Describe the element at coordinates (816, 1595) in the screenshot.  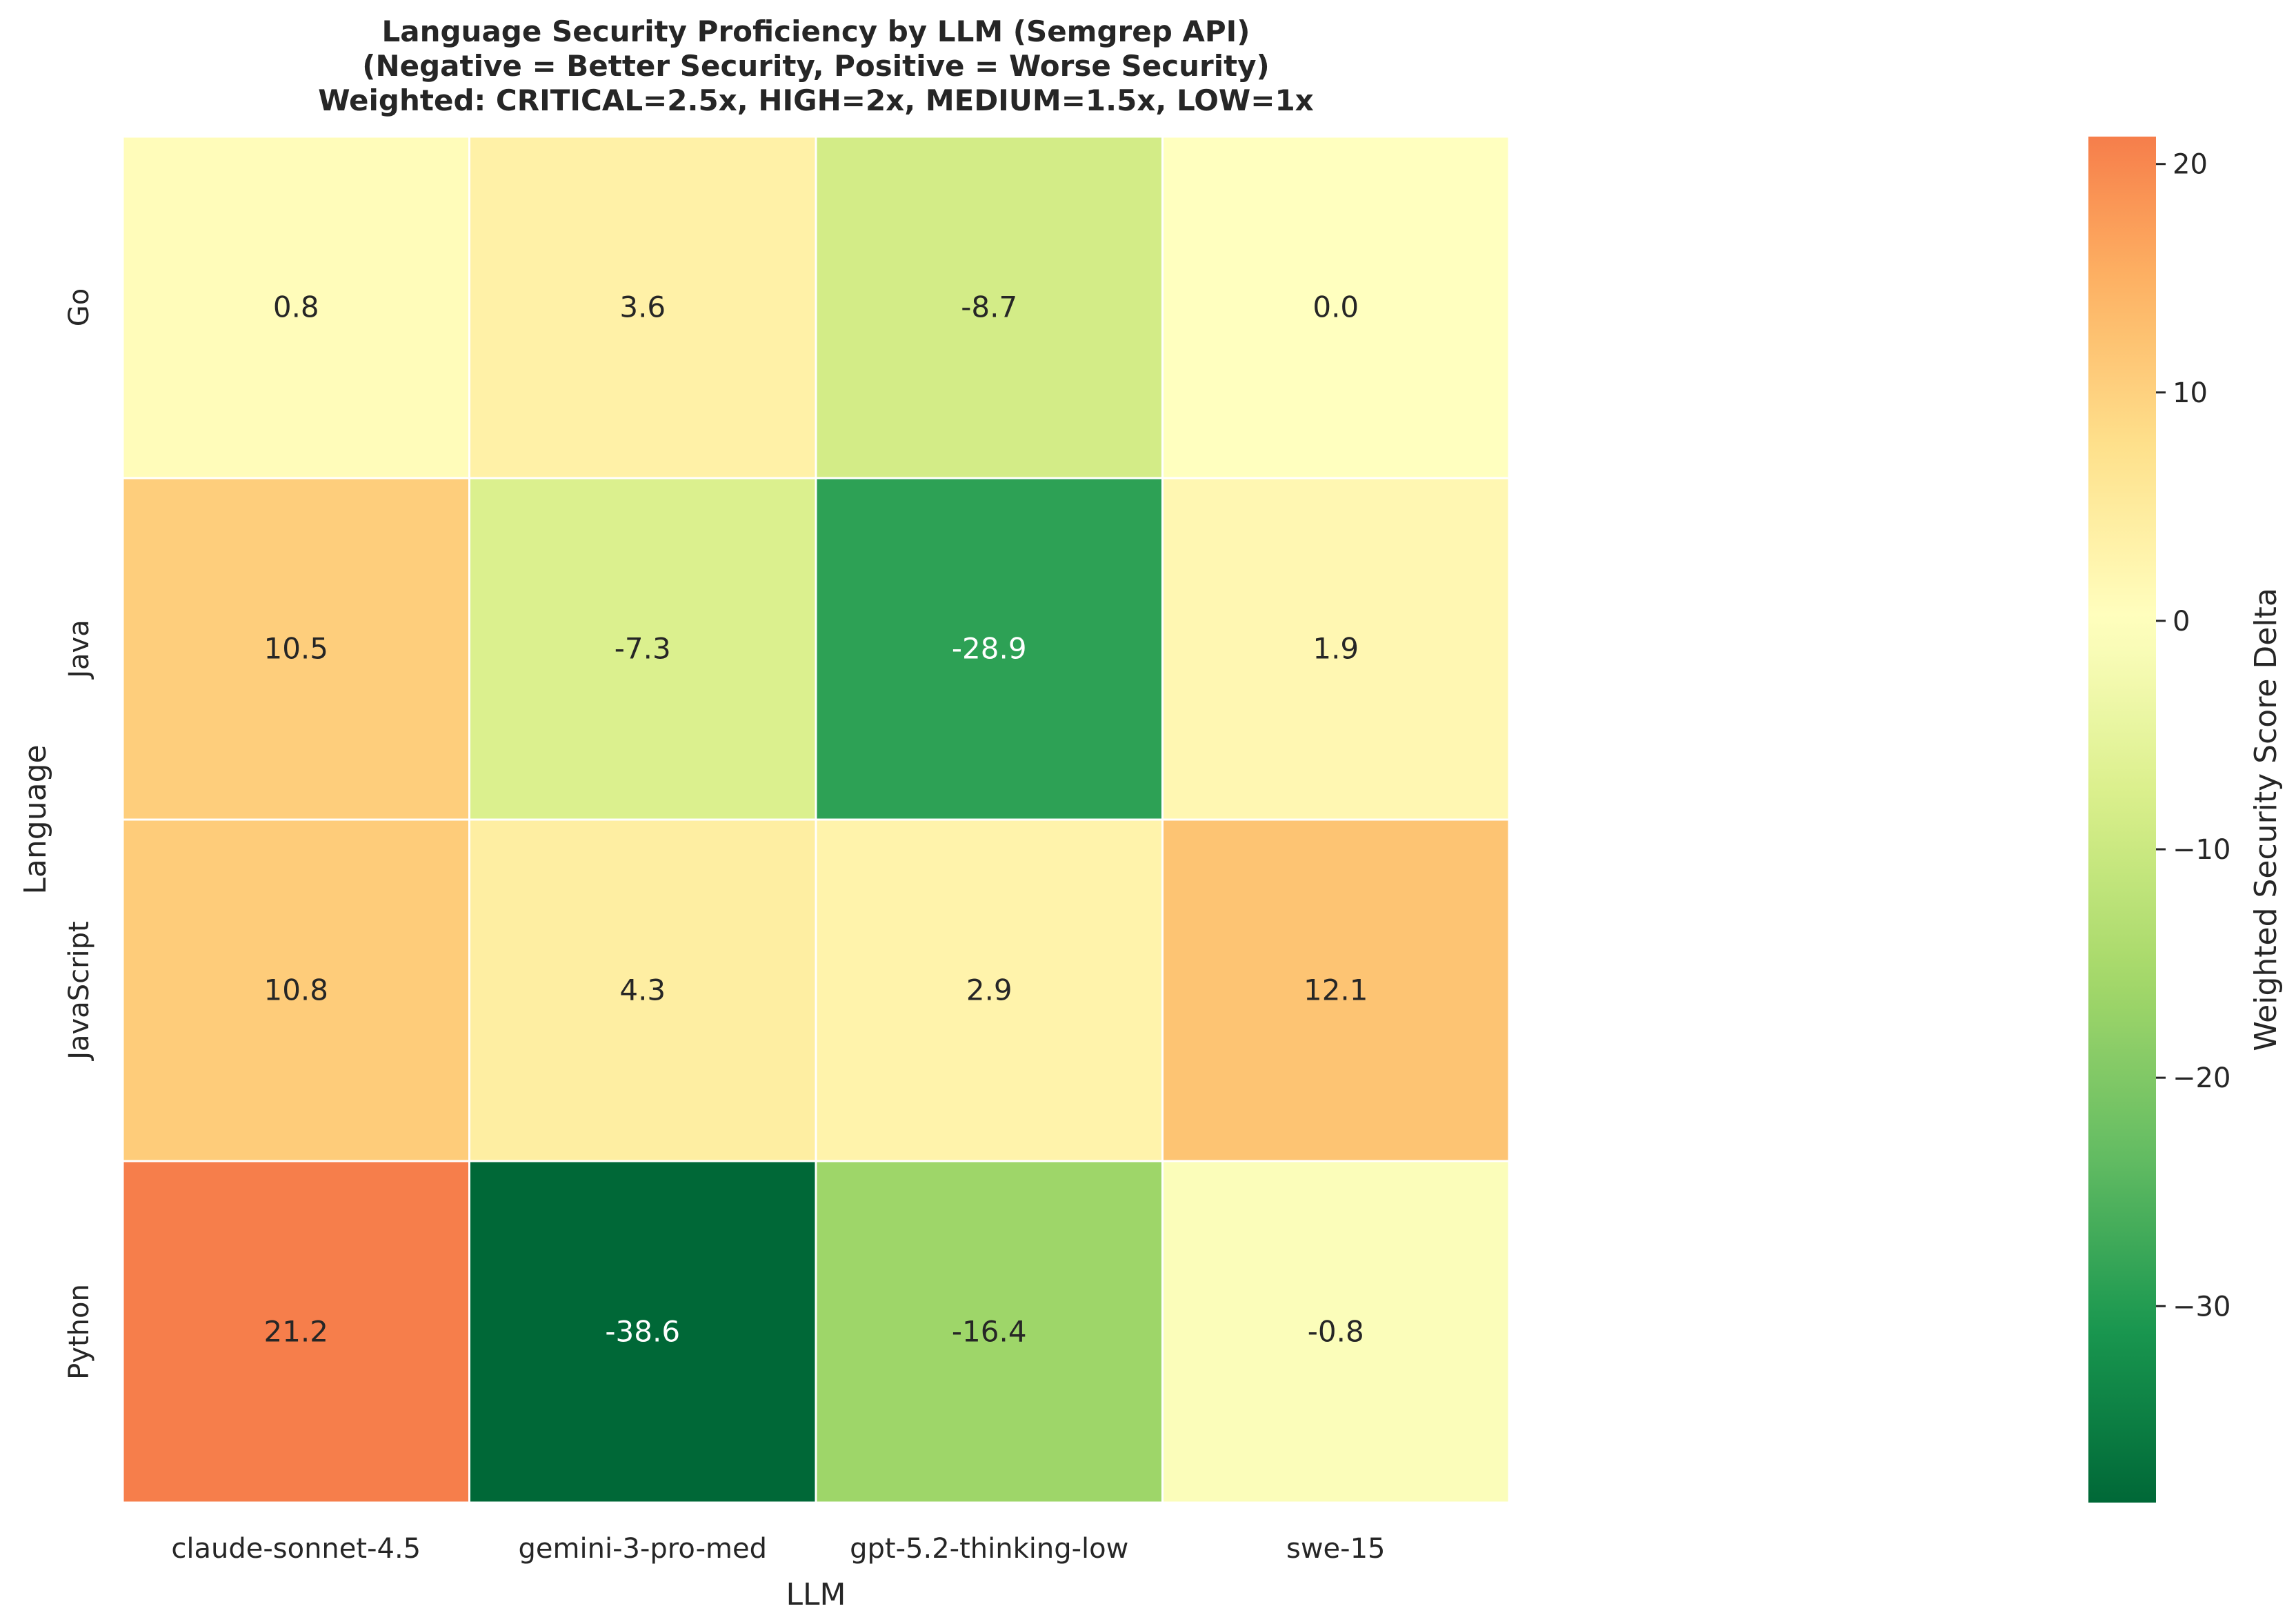
I see `x-axis-label: LLM` at that location.